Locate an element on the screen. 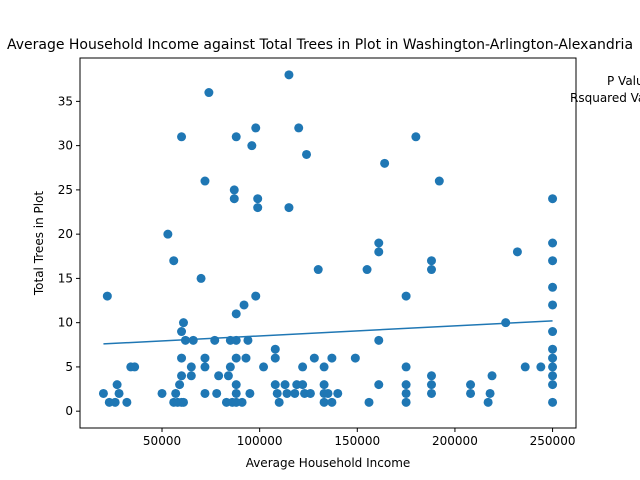 This screenshot has width=640, height=480. trendline-layer is located at coordinates (328, 332).